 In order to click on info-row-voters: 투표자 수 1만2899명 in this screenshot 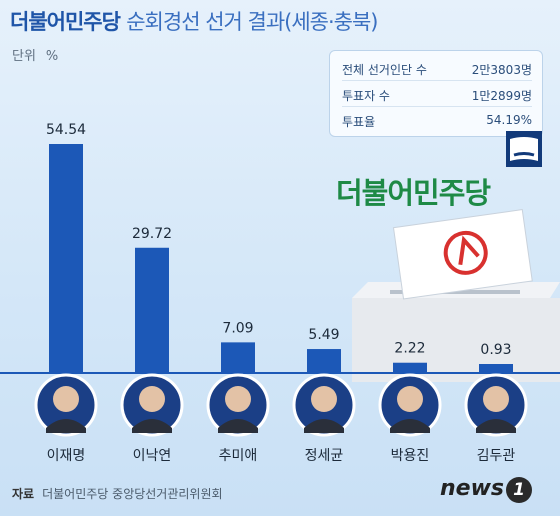, I will do `click(437, 95)`.